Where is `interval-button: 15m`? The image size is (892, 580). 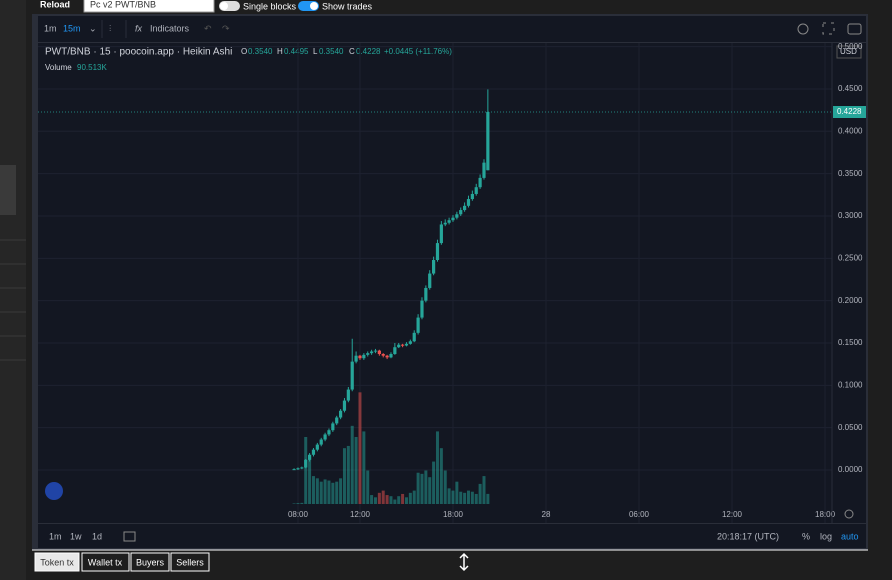
interval-button: 15m is located at coordinates (72, 28).